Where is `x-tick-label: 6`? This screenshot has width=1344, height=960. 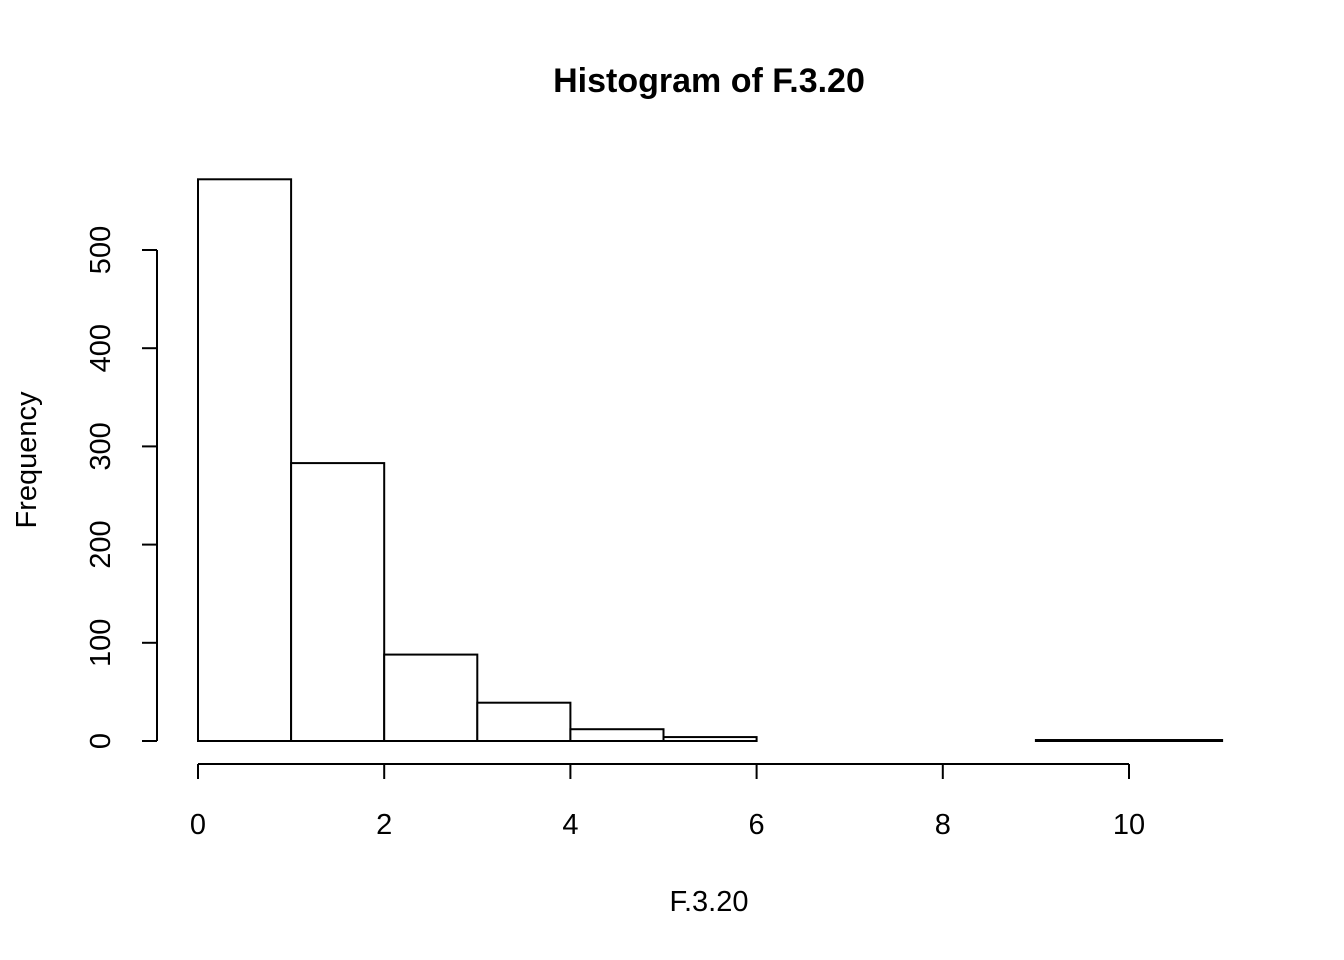 x-tick-label: 6 is located at coordinates (757, 825).